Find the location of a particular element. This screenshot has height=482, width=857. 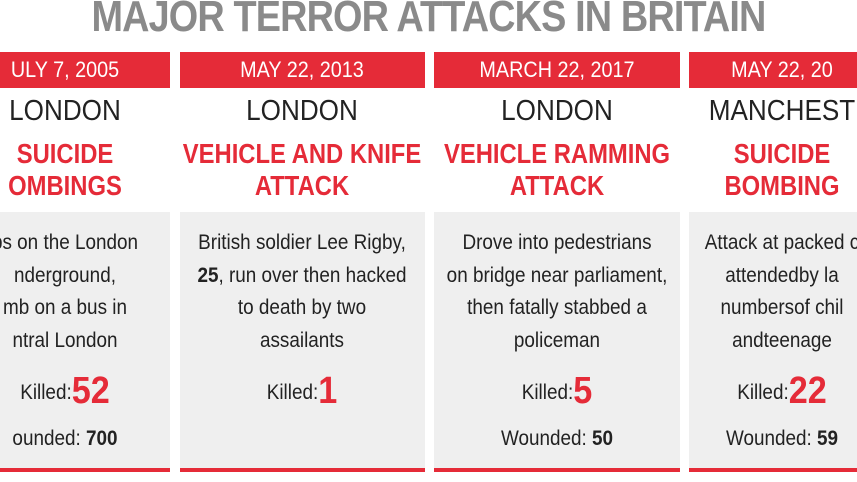

wounded-label: ounded: is located at coordinates (46, 438).